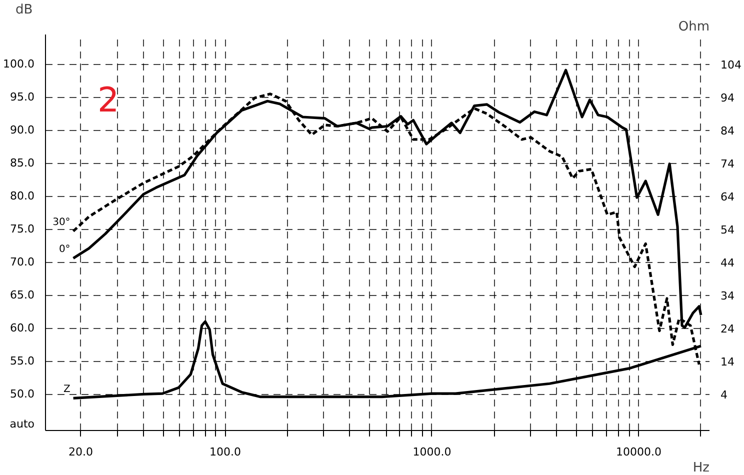 This screenshot has height=475, width=744. Describe the element at coordinates (694, 27) in the screenshot. I see `y2-axis-title: Ohm` at that location.